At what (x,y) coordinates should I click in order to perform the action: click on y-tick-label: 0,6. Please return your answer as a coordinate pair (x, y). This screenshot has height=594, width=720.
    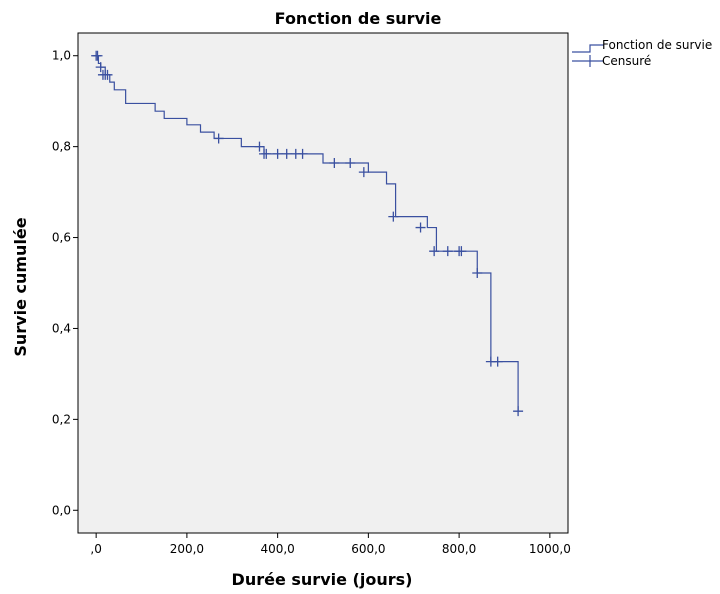
    Looking at the image, I should click on (61, 238).